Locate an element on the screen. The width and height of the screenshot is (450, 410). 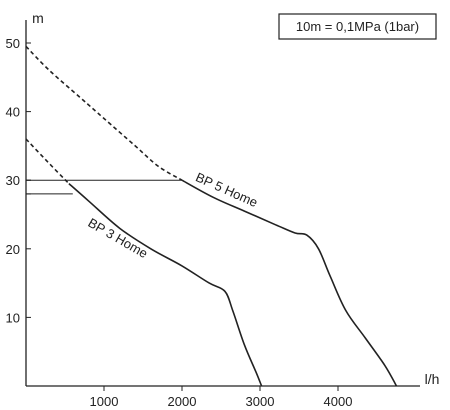
reference-lines is located at coordinates (104, 187).